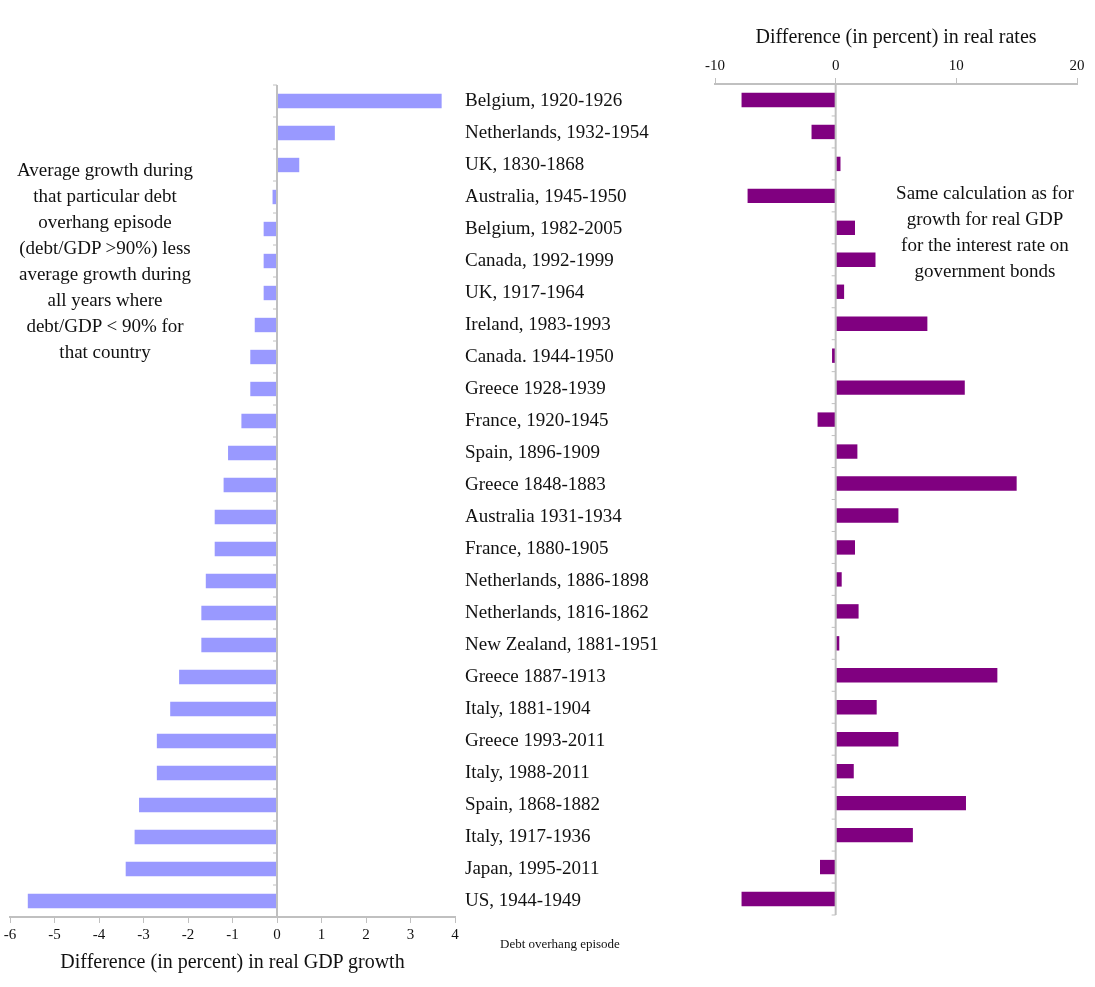 The height and width of the screenshot is (987, 1095). Describe the element at coordinates (366, 933) in the screenshot. I see `x-tick-label: 2` at that location.